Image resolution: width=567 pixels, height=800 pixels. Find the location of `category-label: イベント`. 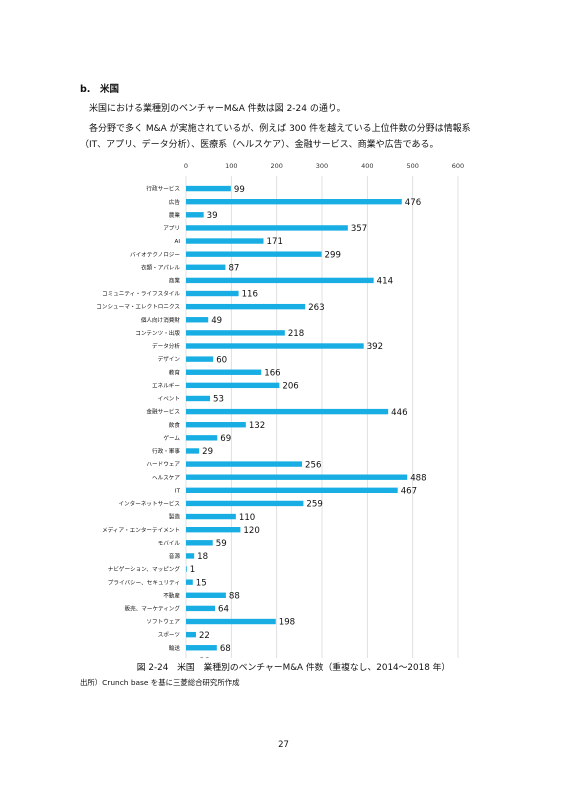

category-label: イベント is located at coordinates (169, 399).